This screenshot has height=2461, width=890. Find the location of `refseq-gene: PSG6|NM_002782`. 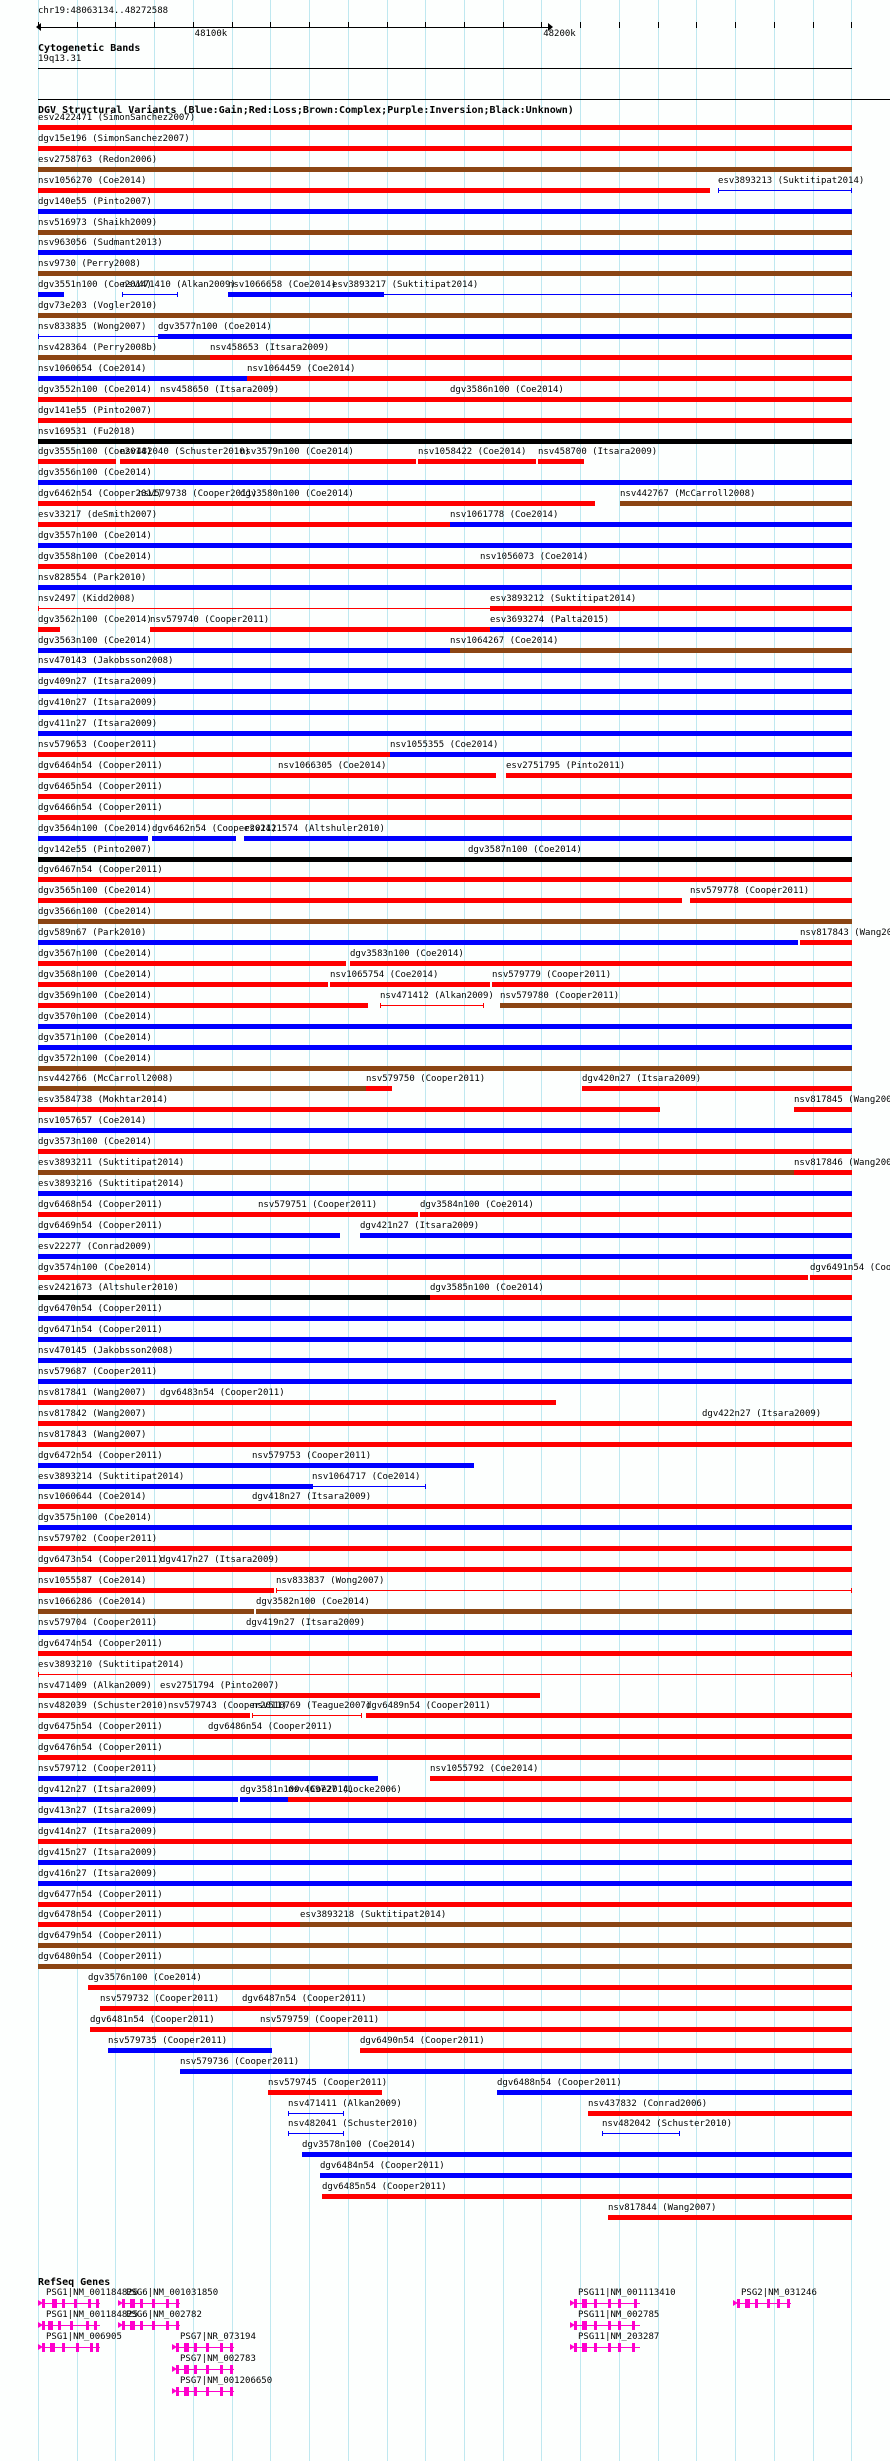

refseq-gene: PSG6|NM_002782 is located at coordinates (160, 2320).